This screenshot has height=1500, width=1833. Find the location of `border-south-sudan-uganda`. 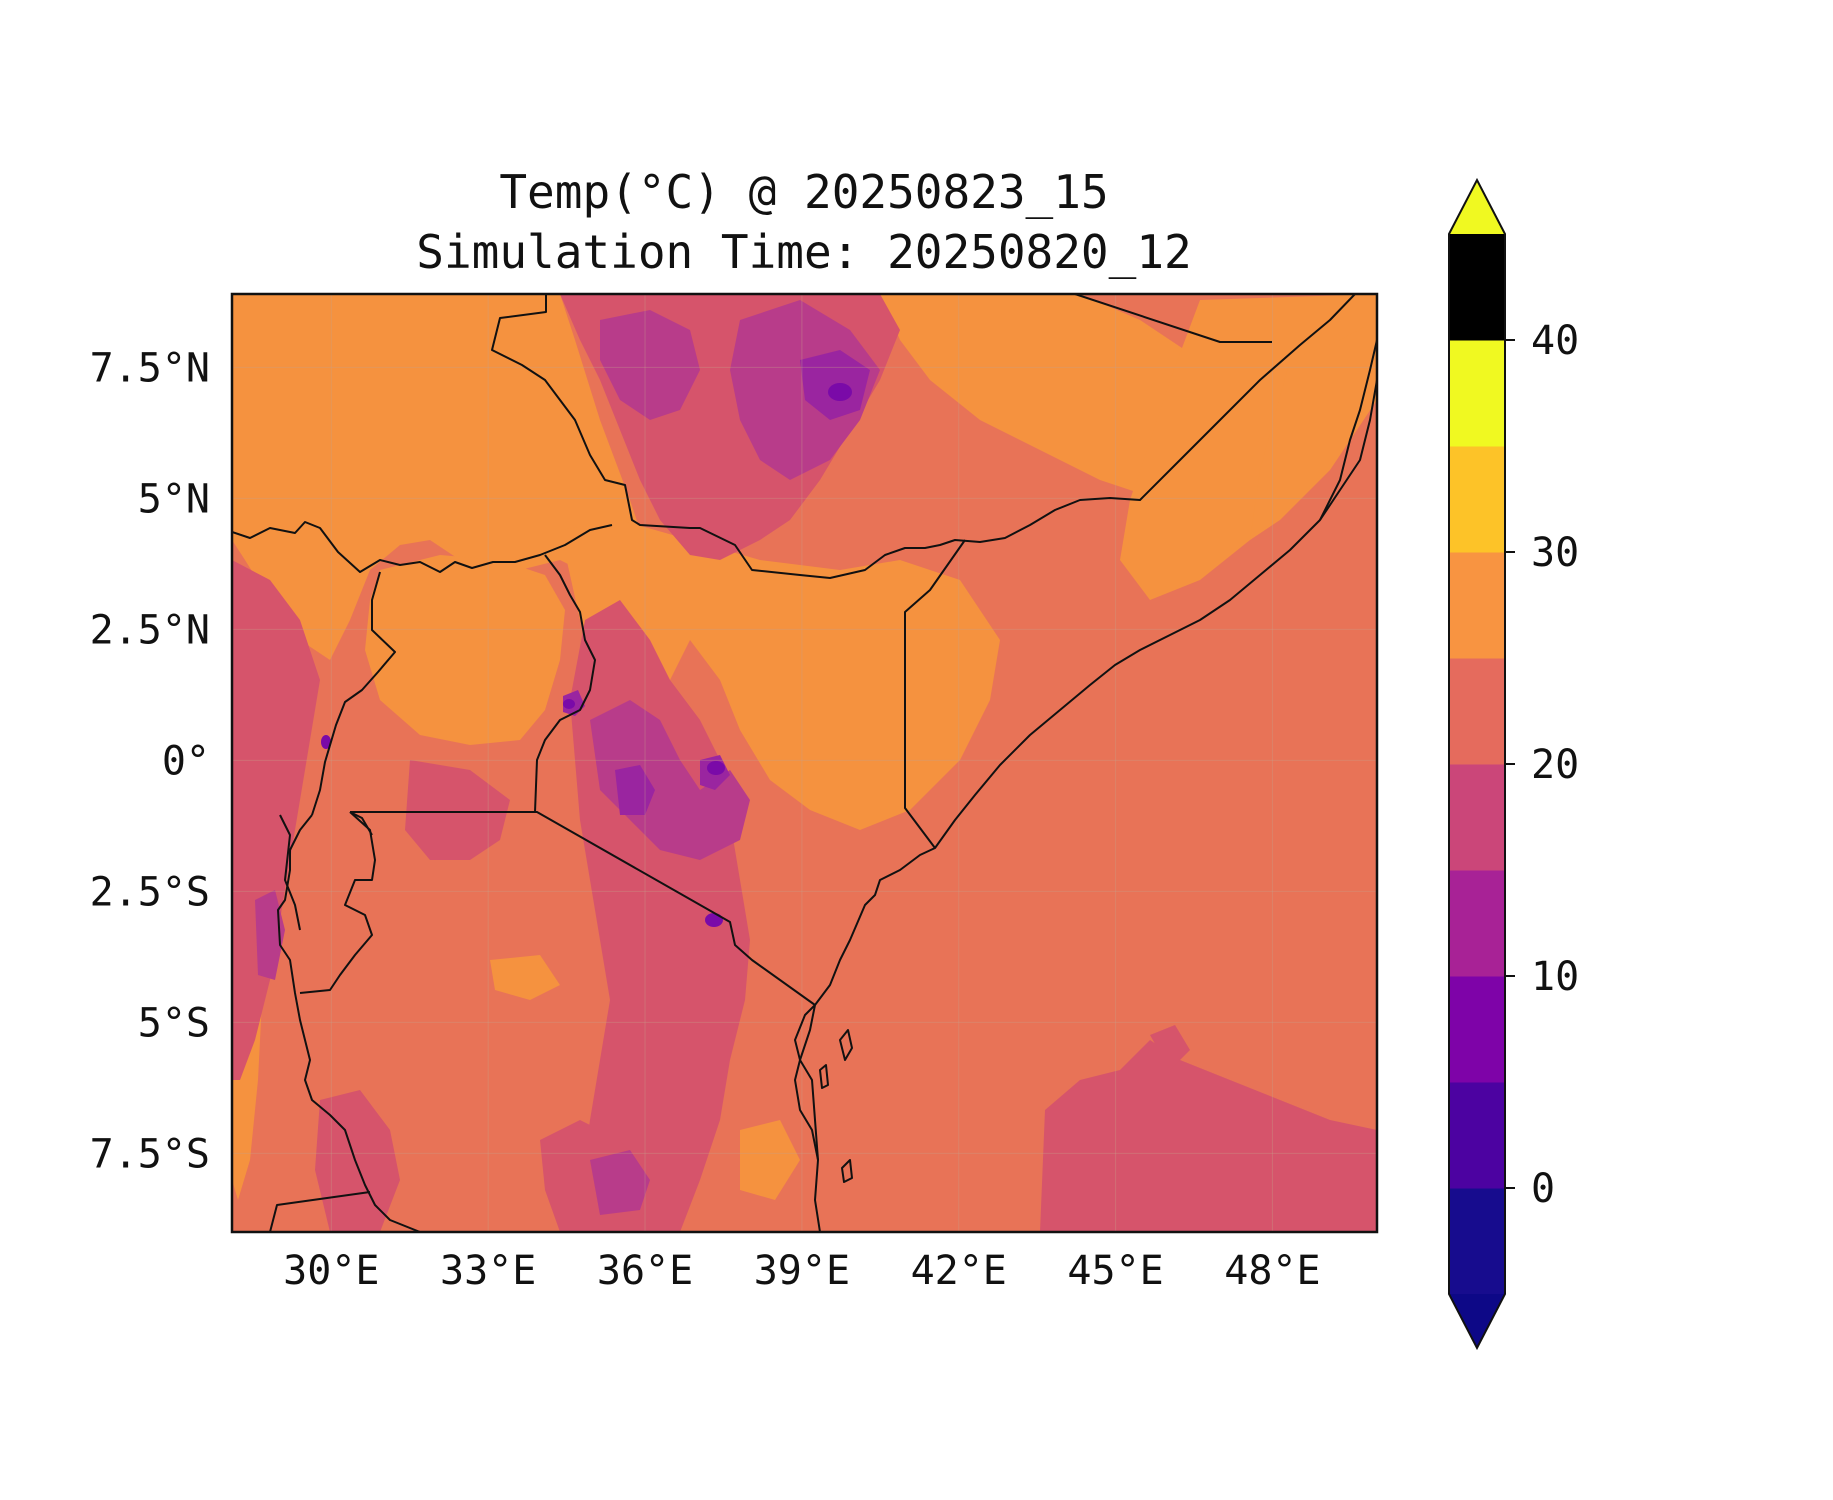

border-south-sudan-uganda is located at coordinates (422, 547).